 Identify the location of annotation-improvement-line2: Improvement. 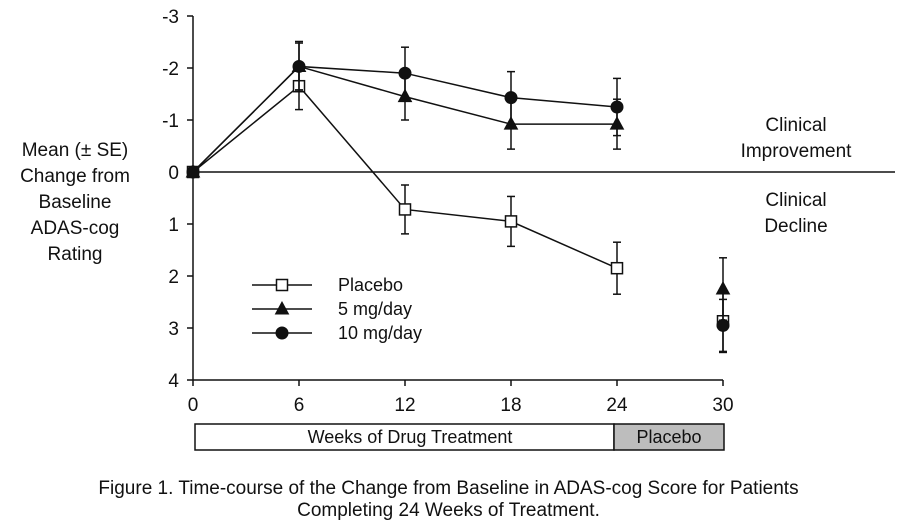
(797, 151).